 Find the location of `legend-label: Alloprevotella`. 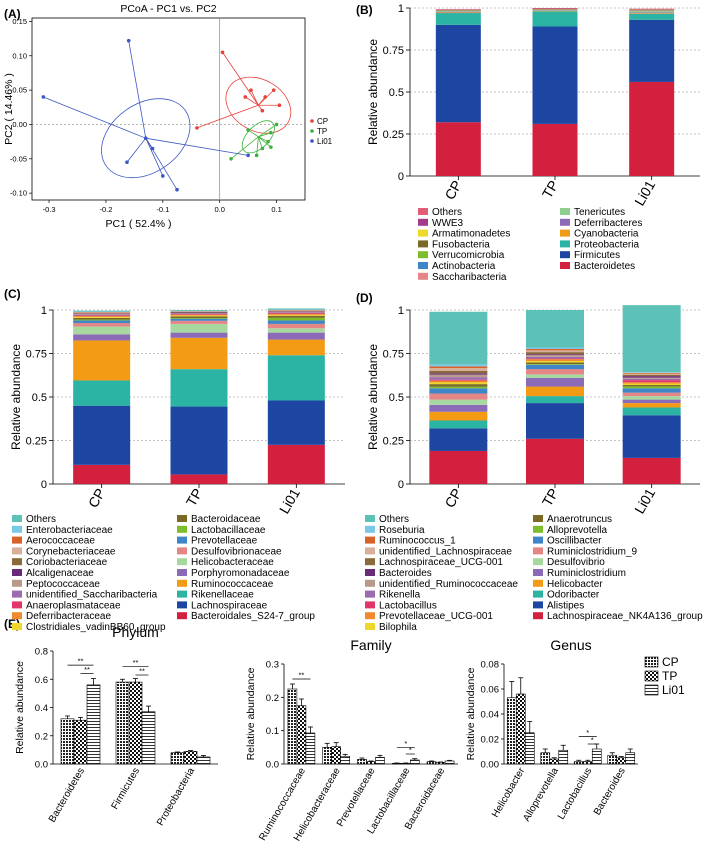

legend-label: Alloprevotella is located at coordinates (577, 530).